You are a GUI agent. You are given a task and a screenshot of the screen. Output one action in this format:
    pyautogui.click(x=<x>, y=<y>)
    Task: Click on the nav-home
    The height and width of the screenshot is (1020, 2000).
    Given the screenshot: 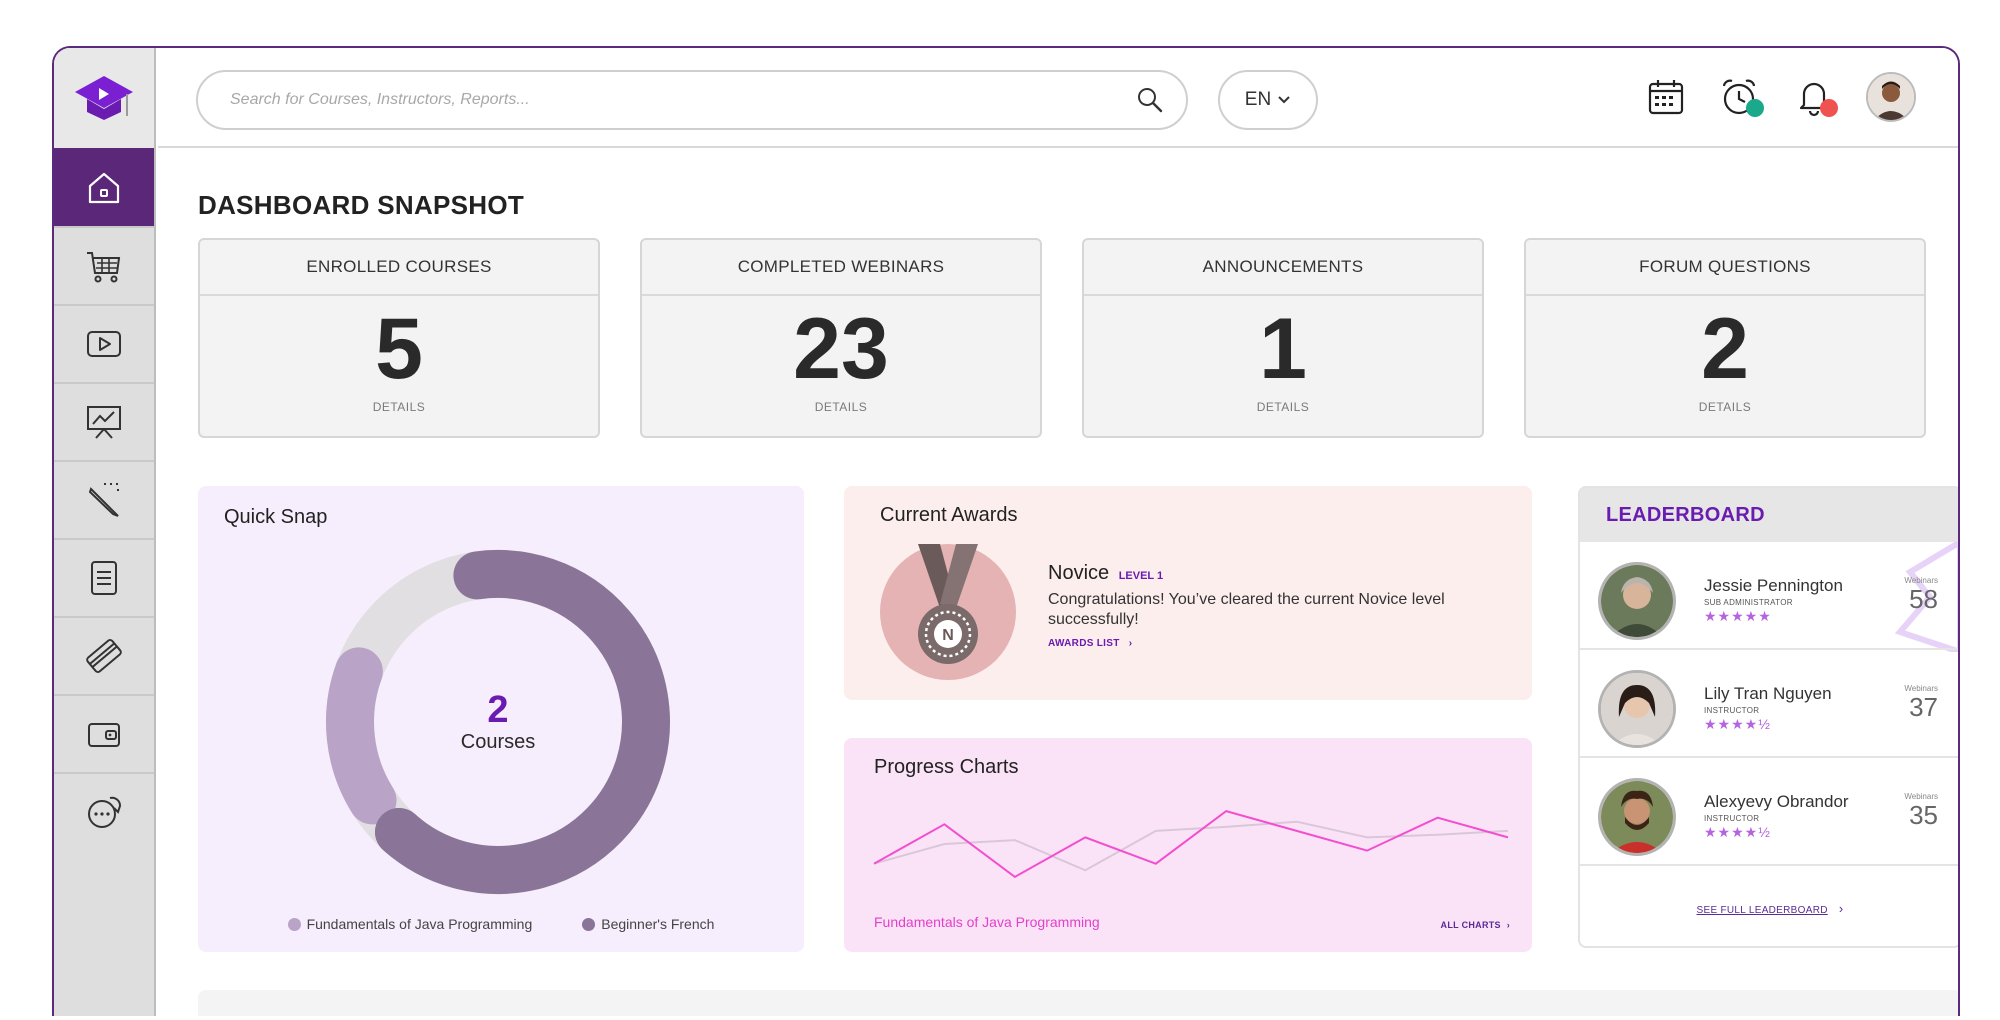 What is the action you would take?
    pyautogui.click(x=104, y=187)
    